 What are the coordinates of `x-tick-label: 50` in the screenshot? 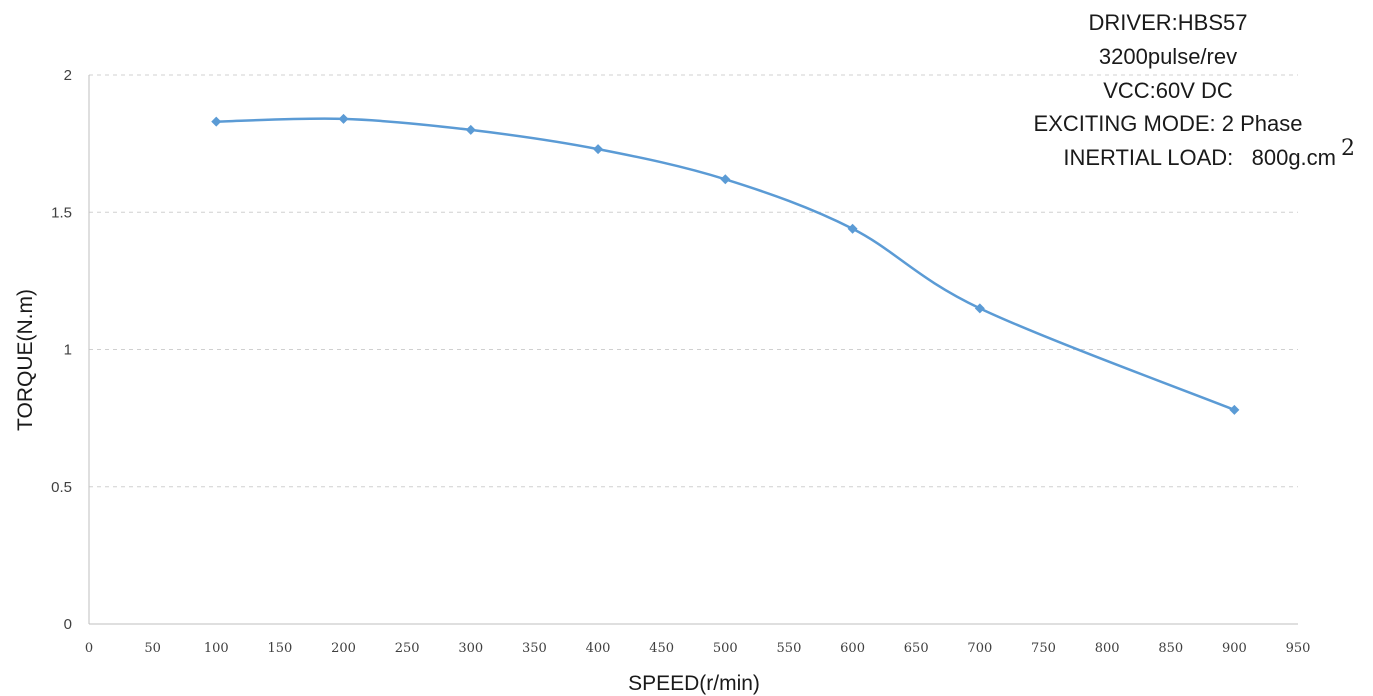 It's located at (152, 648).